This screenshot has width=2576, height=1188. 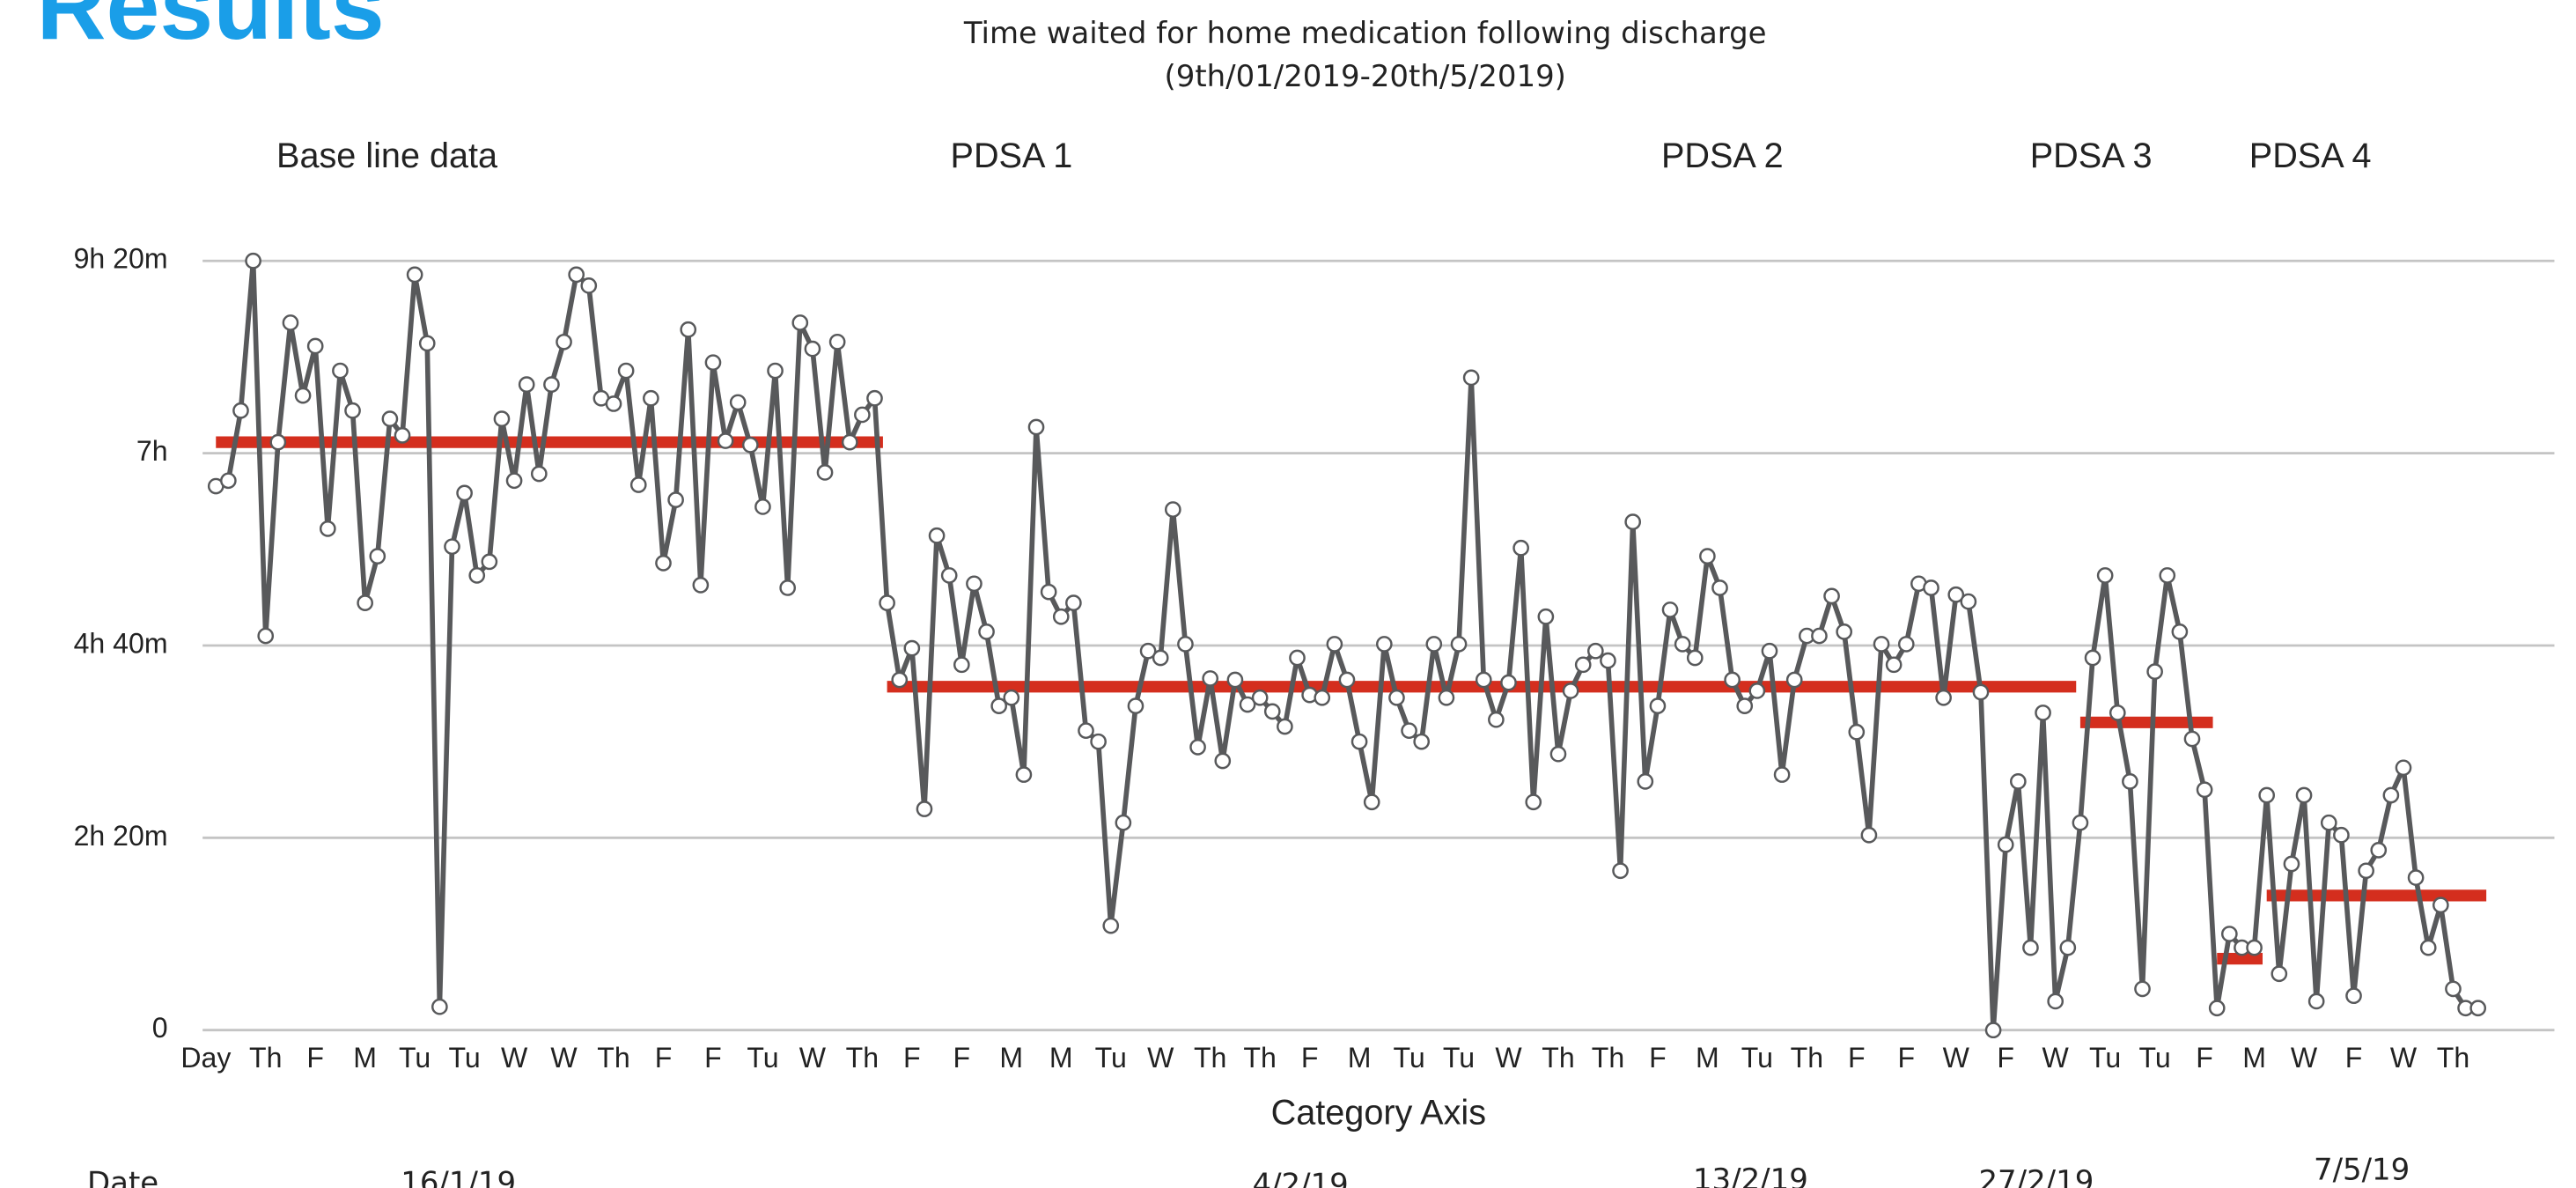 What do you see at coordinates (123, 1177) in the screenshot?
I see `date-row-label: Date` at bounding box center [123, 1177].